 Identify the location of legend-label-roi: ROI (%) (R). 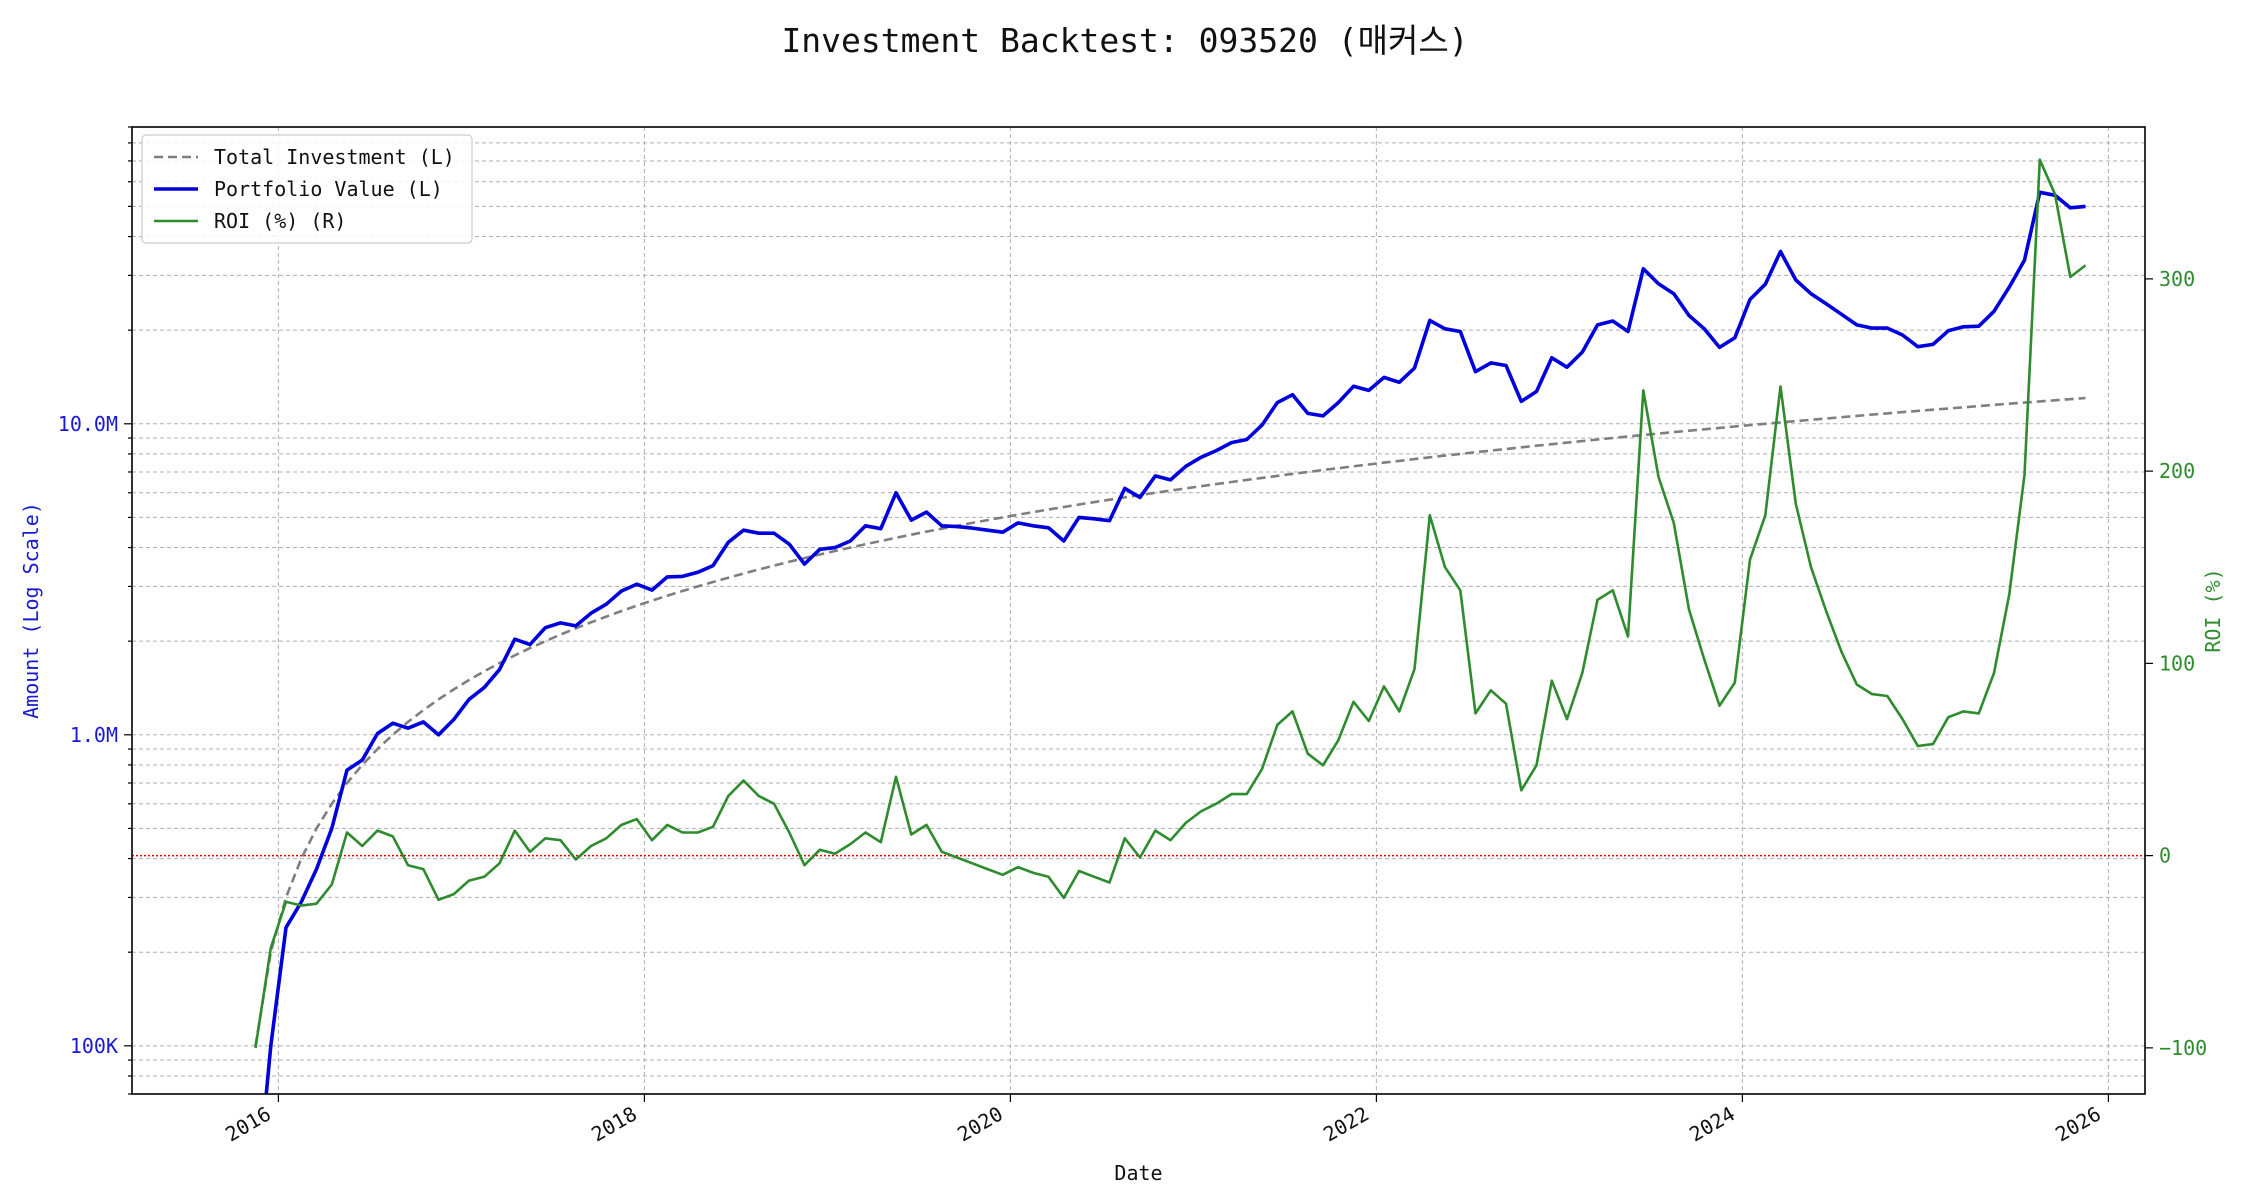
(280, 221).